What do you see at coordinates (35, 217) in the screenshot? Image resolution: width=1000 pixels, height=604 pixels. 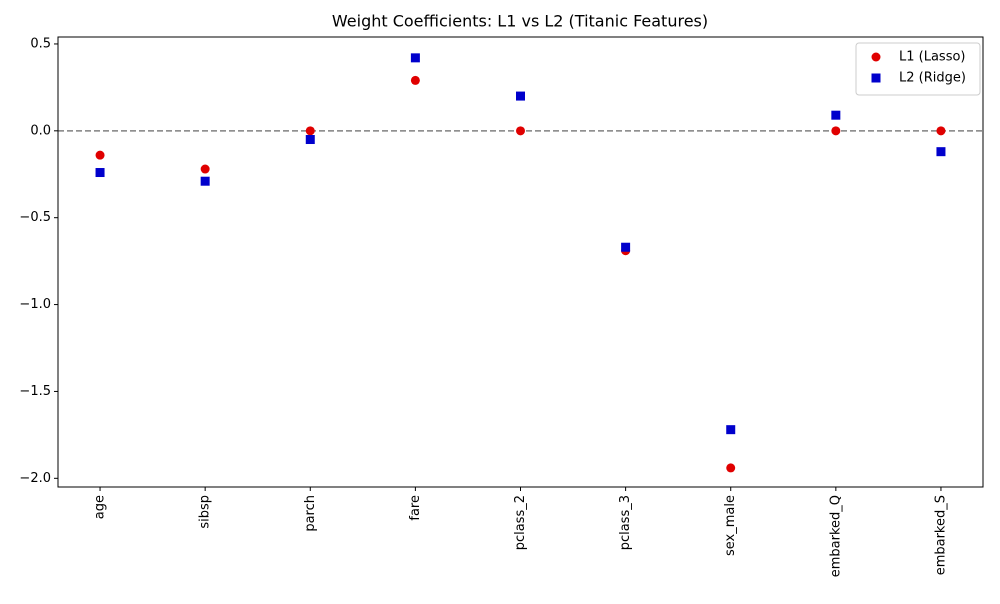 I see `y-tick-label: −0.5` at bounding box center [35, 217].